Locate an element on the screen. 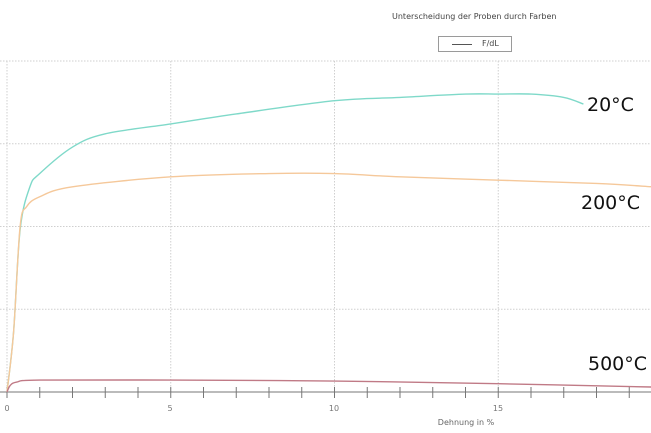  chart-title: Unterscheidung der Proben durch Farben is located at coordinates (474, 16).